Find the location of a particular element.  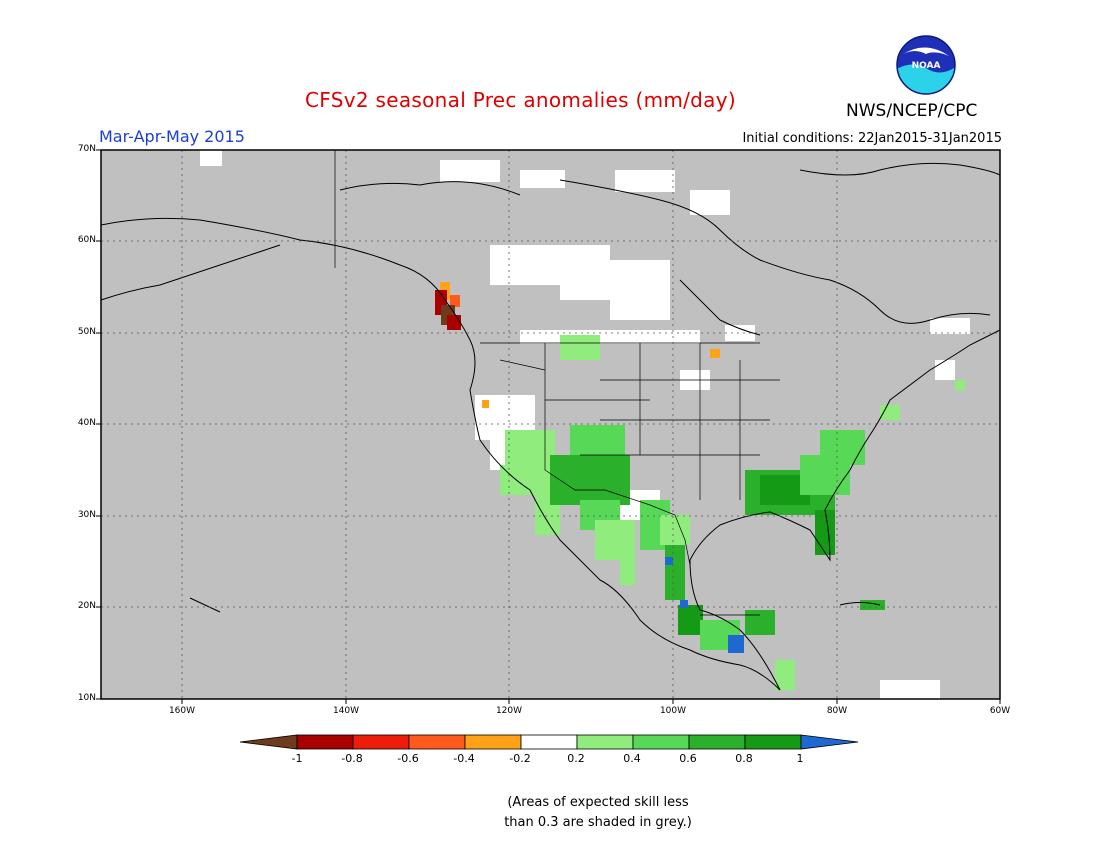

lat-label-10n: 10N is located at coordinates (86, 698).